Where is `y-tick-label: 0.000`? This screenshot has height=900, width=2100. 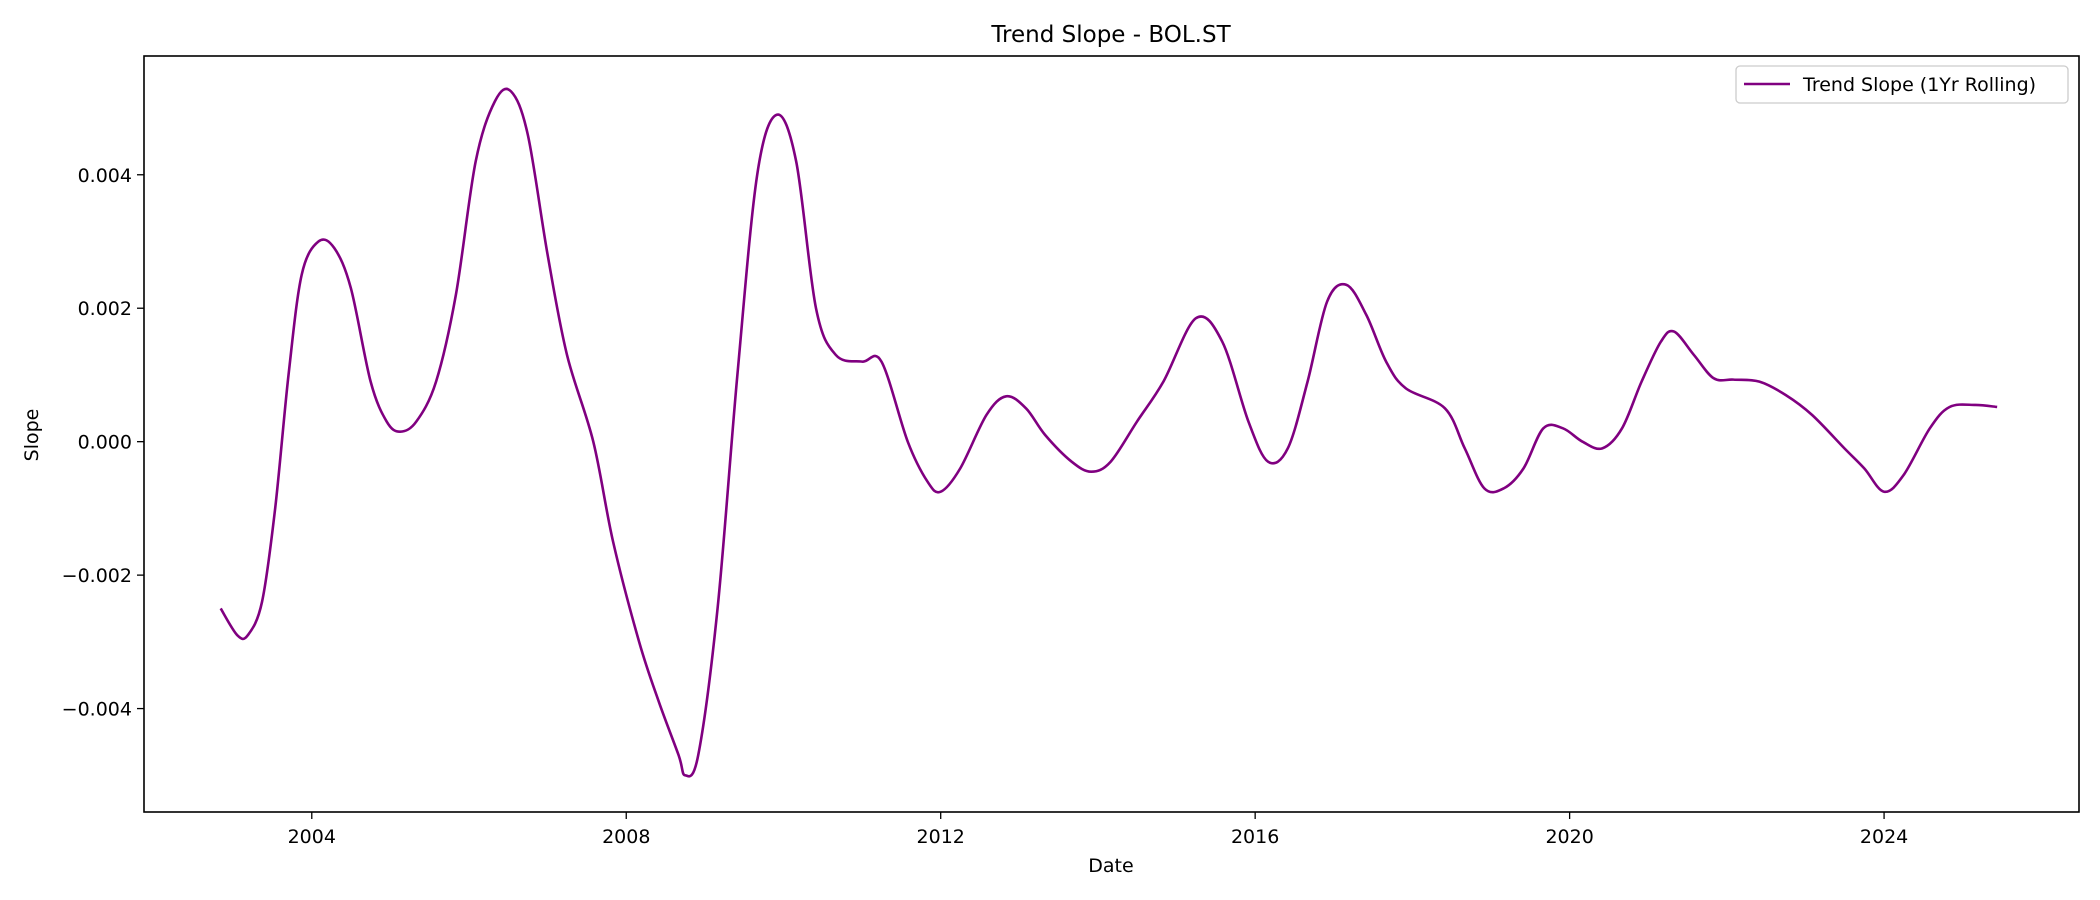
y-tick-label: 0.000 is located at coordinates (105, 443).